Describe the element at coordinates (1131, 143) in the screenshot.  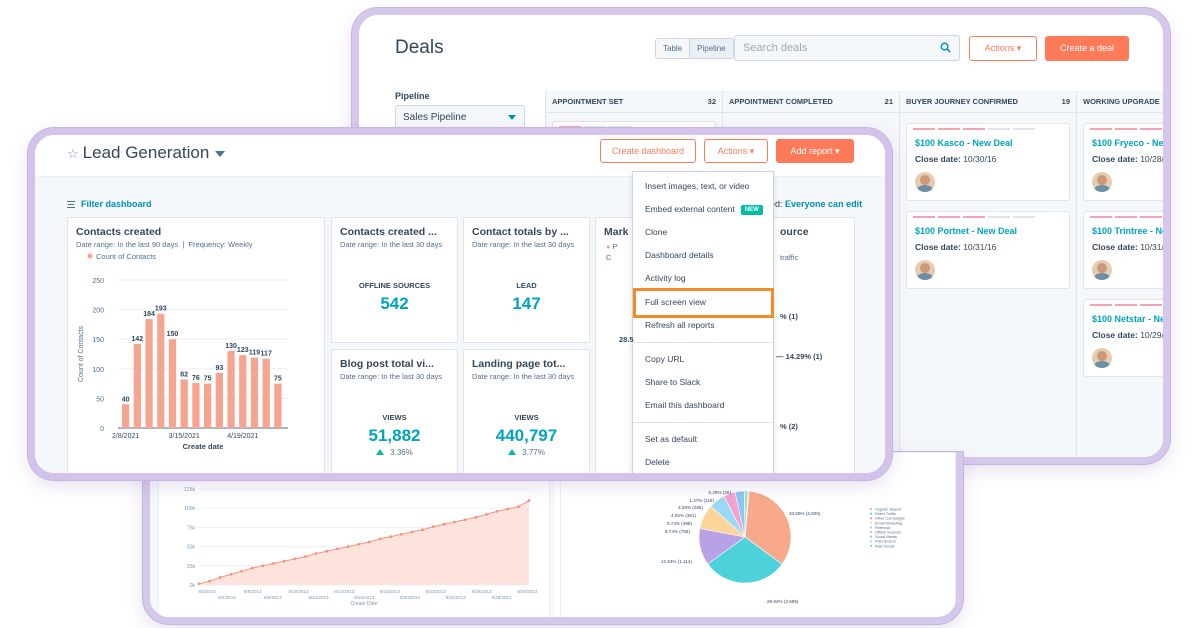
I see `deal-name: $100 Fryeco - New Deal` at that location.